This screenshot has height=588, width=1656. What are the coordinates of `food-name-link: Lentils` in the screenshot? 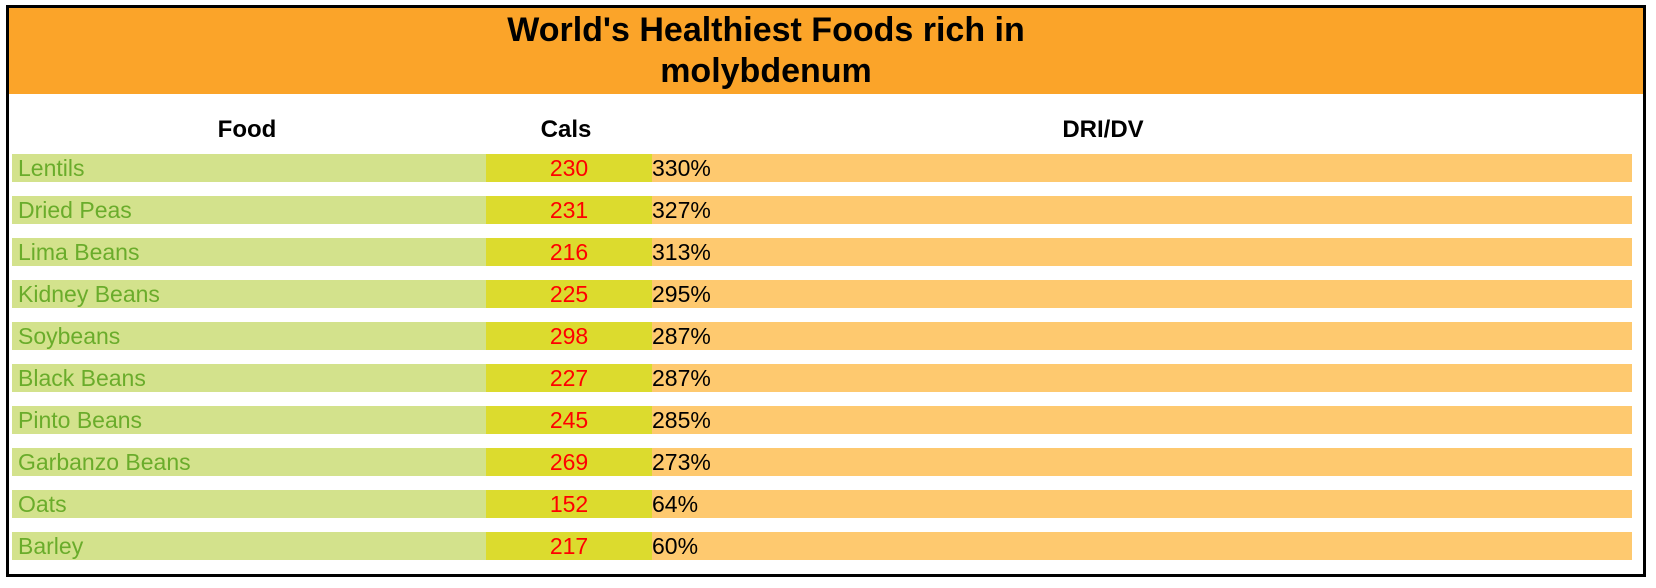 It's located at (249, 168).